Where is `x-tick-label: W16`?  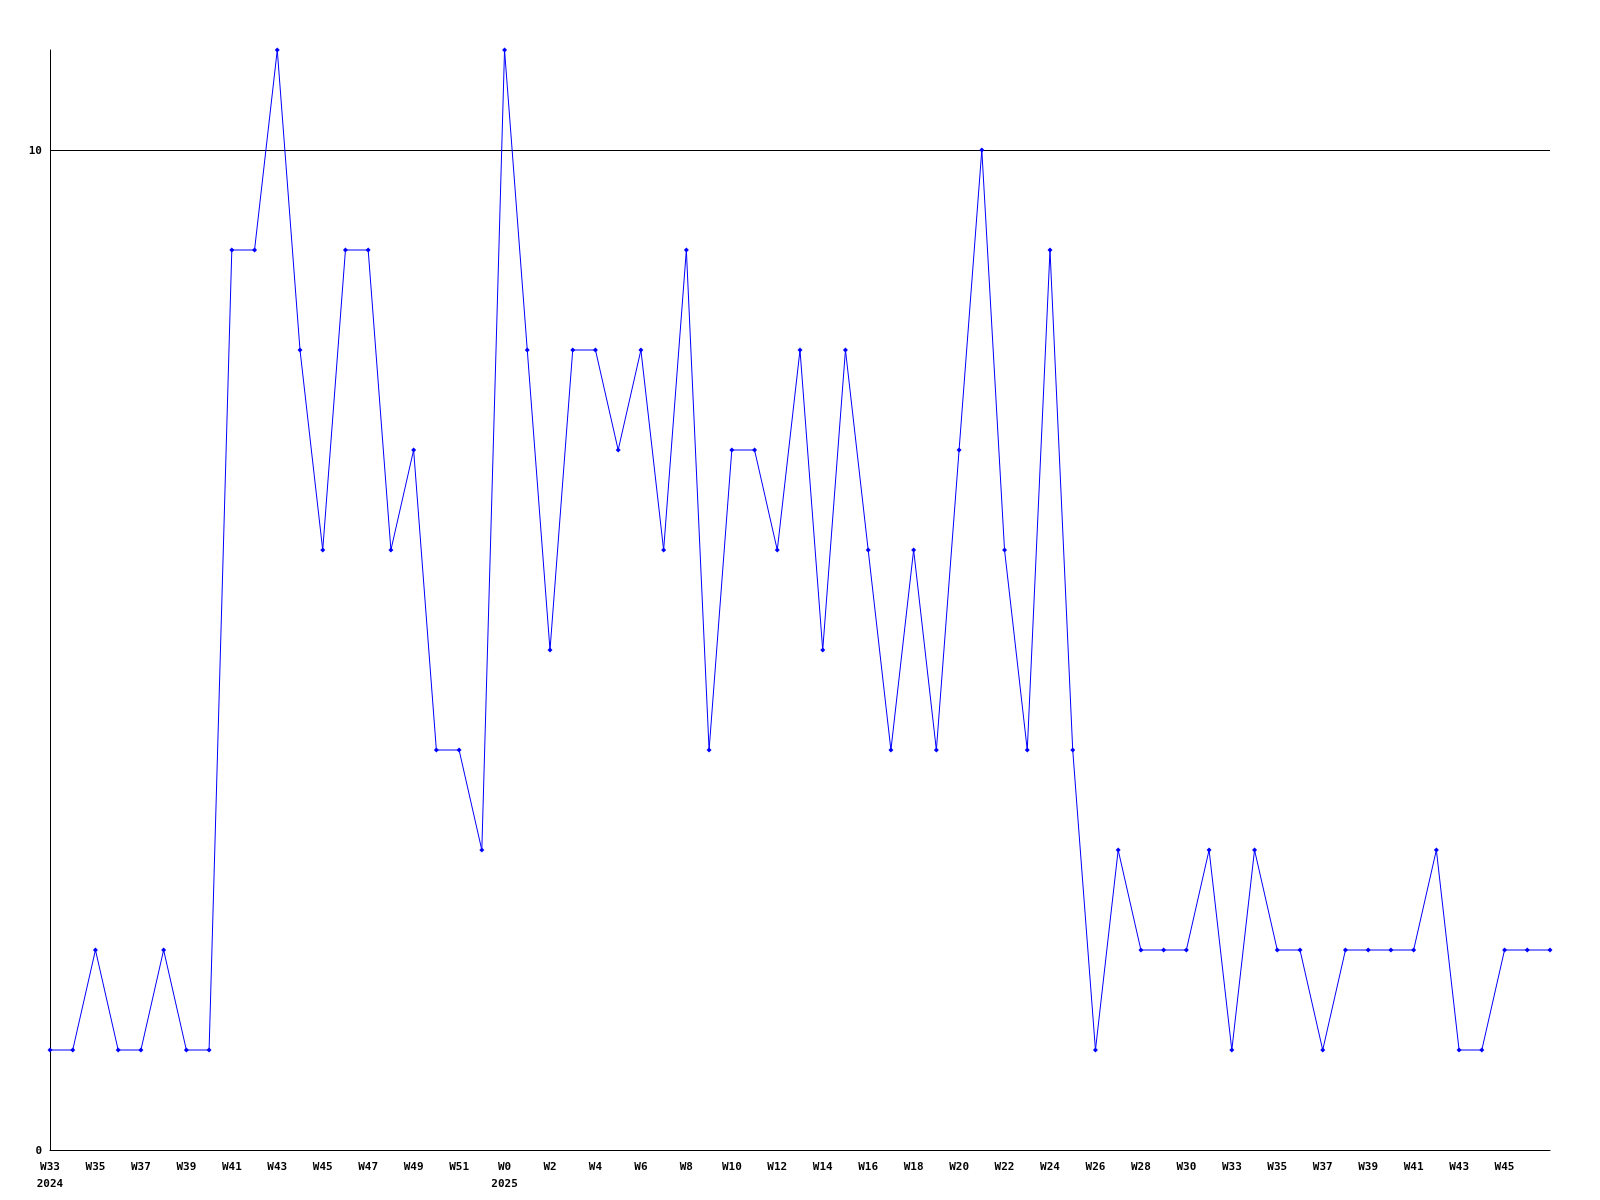 x-tick-label: W16 is located at coordinates (868, 1166).